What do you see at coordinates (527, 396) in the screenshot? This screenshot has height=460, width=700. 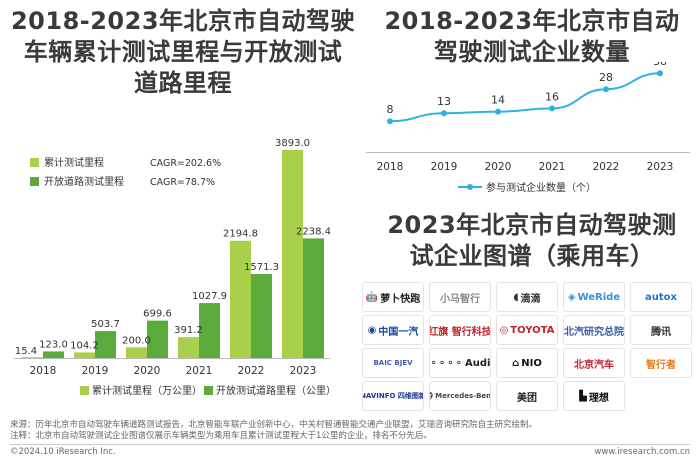 I see `brand-logo-18: 美团` at bounding box center [527, 396].